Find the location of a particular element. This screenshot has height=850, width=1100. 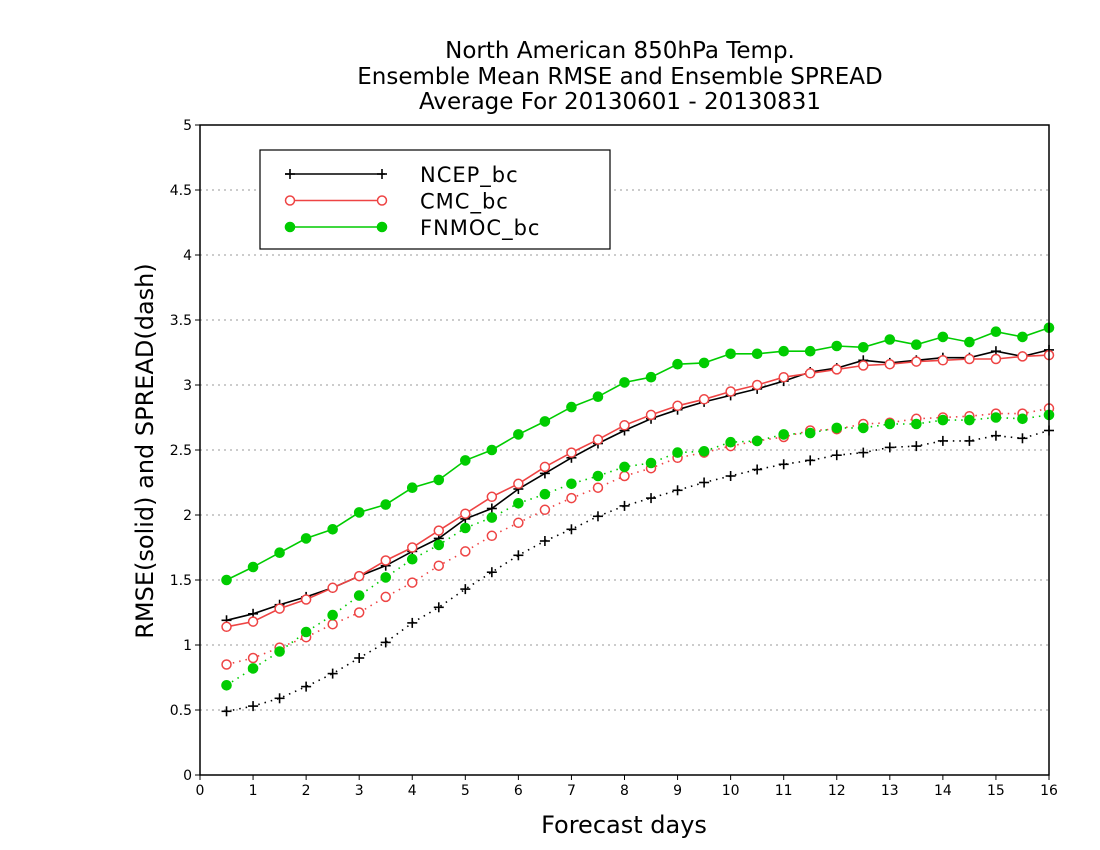

chart-title-line-1: North American 850hPa Temp. is located at coordinates (620, 51).